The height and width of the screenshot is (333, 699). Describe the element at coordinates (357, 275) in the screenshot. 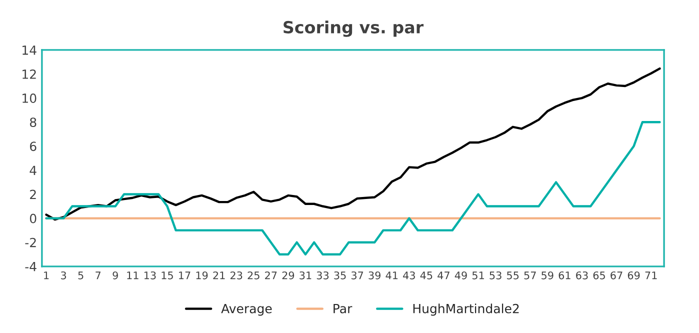

I see `x-tick-label: 37` at that location.